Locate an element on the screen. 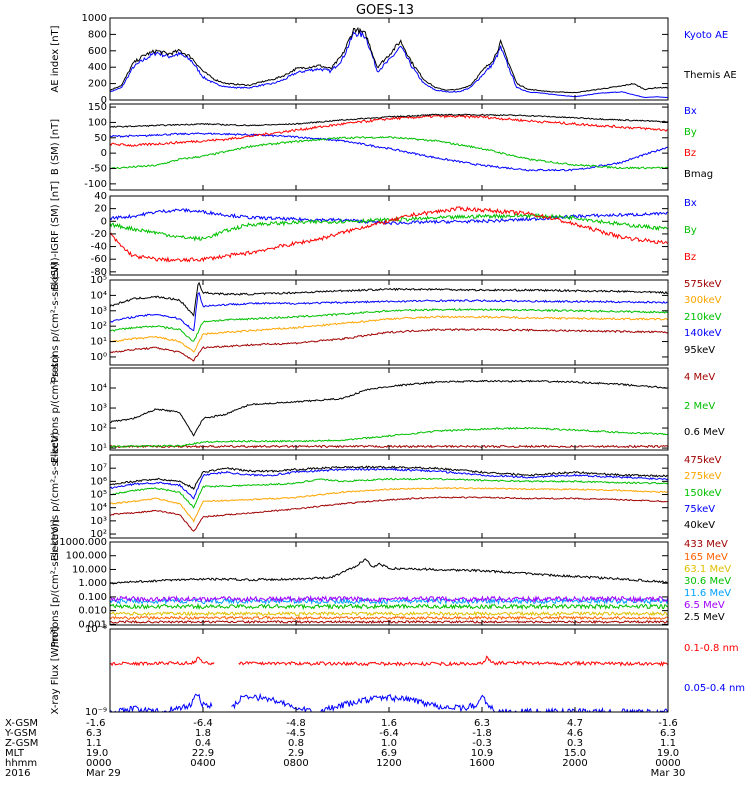  ytick-bsm-5: 150 is located at coordinates (97, 107).